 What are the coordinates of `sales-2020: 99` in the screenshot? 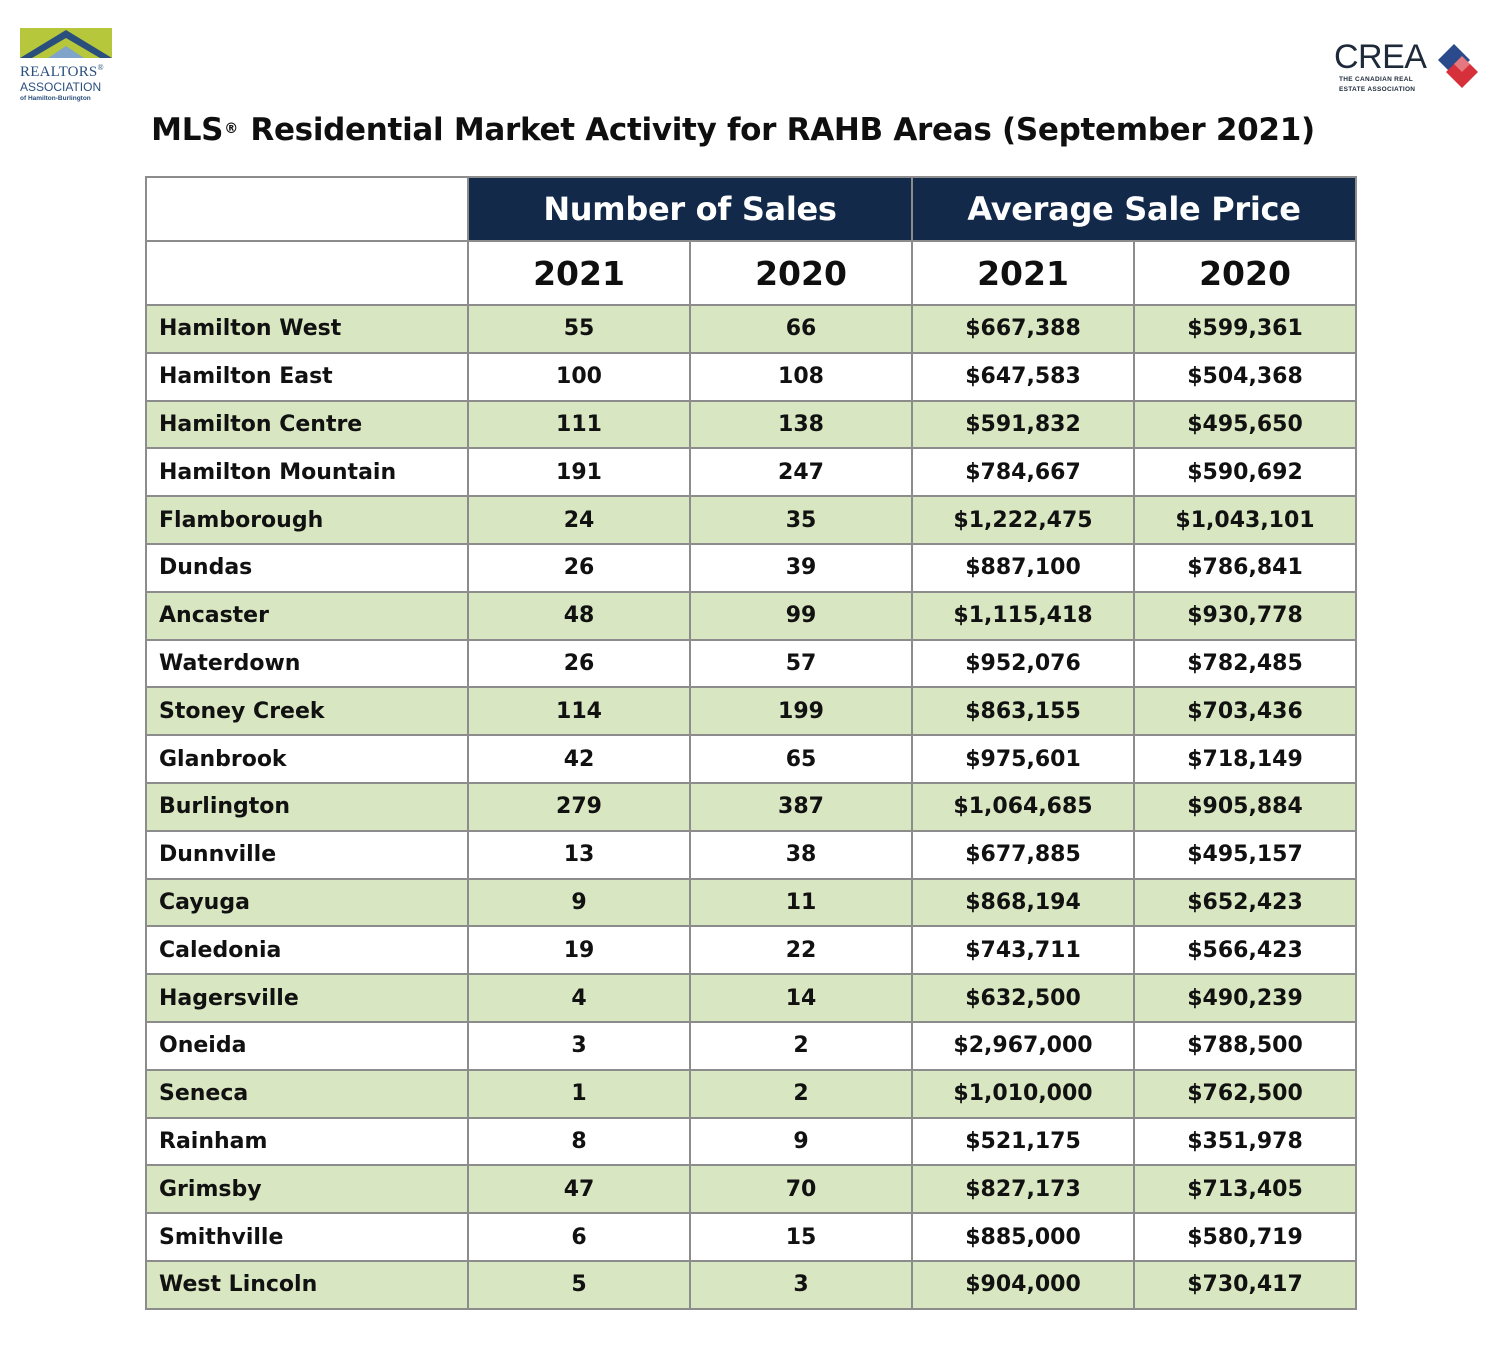 It's located at (801, 615).